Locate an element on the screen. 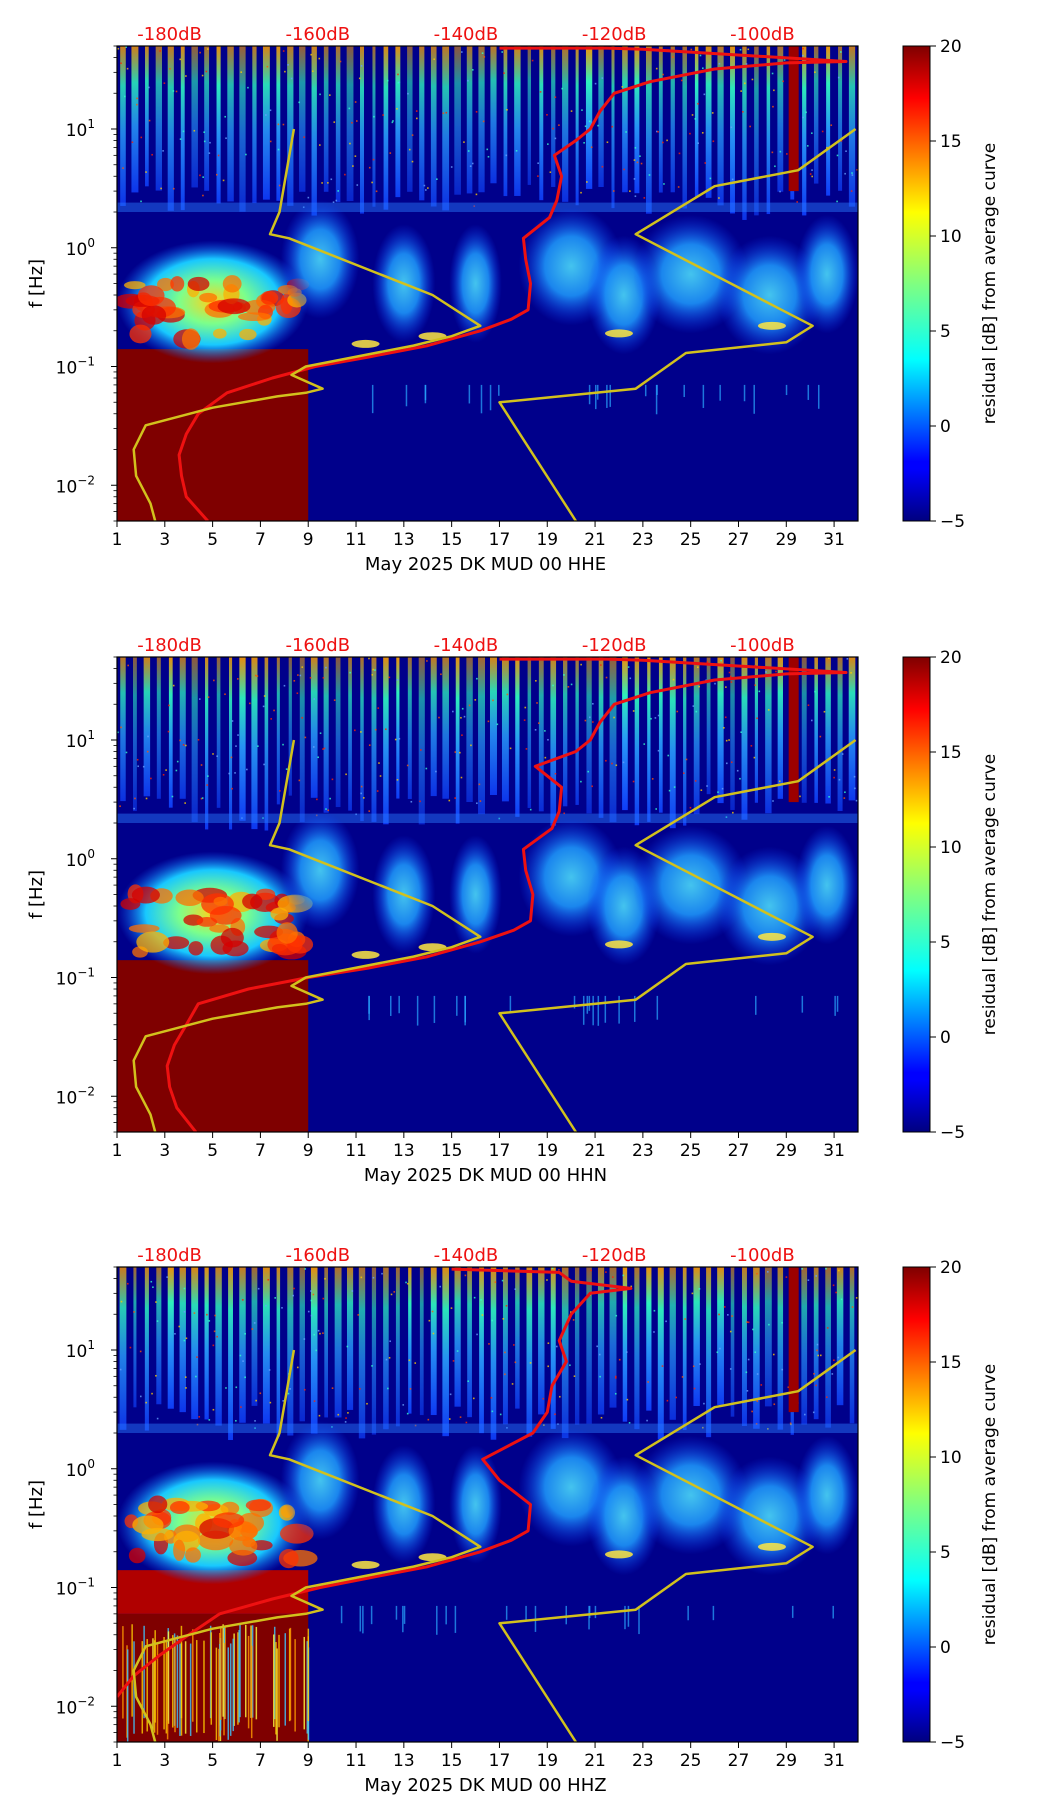 The image size is (1052, 1806). y-tick-label: 10⁰ is located at coordinates (80, 1469).